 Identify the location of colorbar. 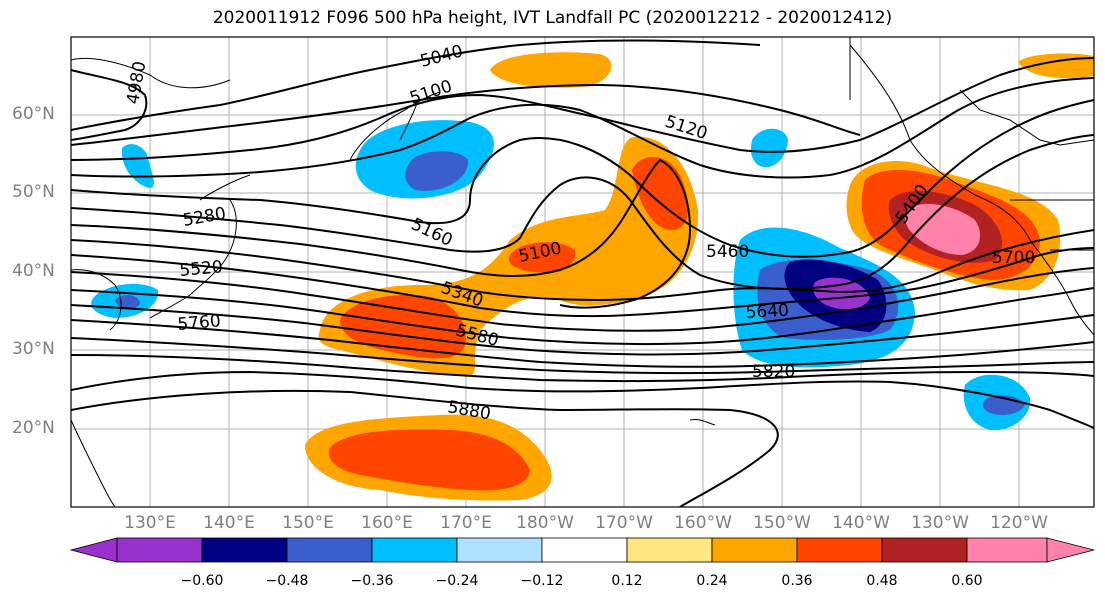
(582, 550).